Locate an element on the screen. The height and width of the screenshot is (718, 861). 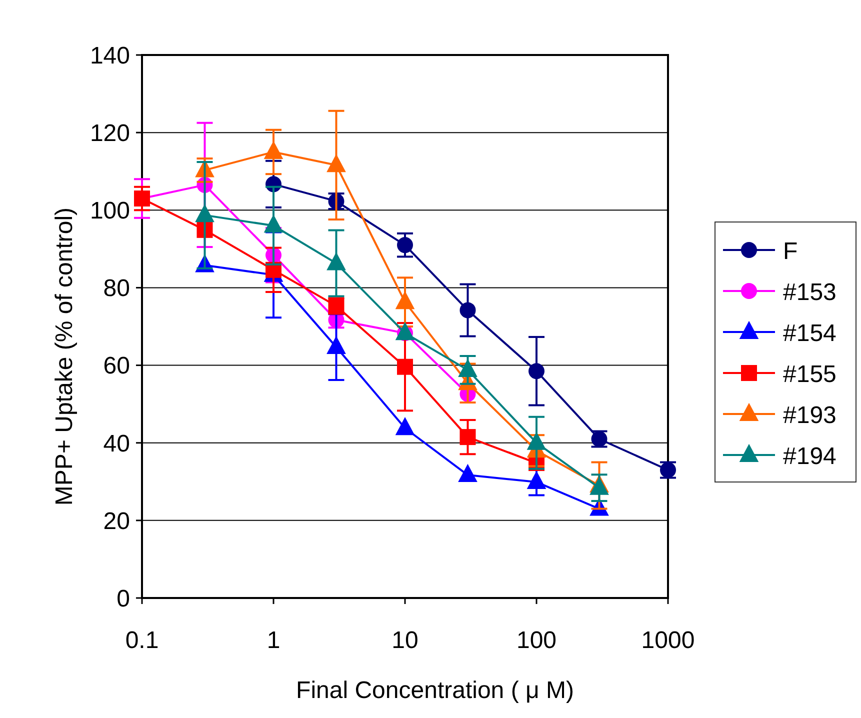
legend-label: #194 is located at coordinates (809, 456).